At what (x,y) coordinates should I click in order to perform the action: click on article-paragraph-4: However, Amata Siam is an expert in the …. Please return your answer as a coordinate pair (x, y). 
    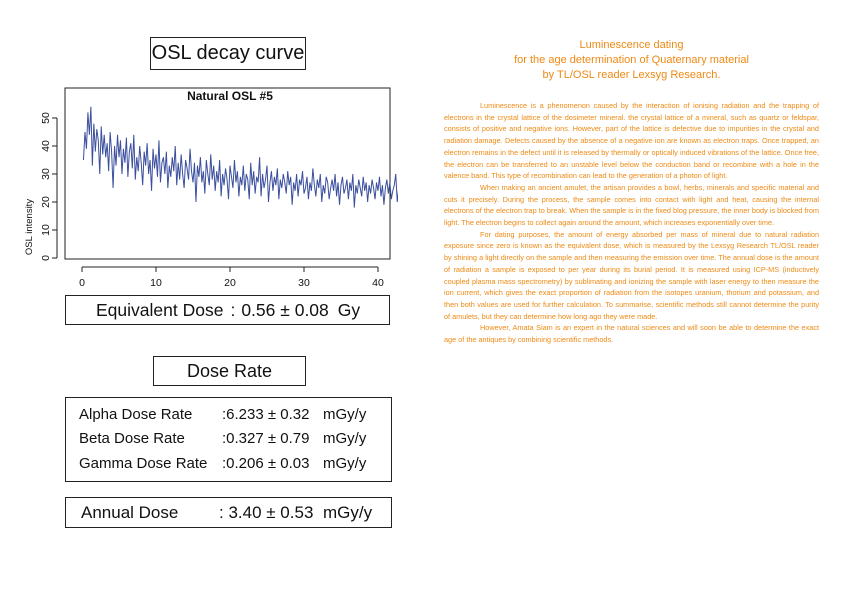
    Looking at the image, I should click on (631, 334).